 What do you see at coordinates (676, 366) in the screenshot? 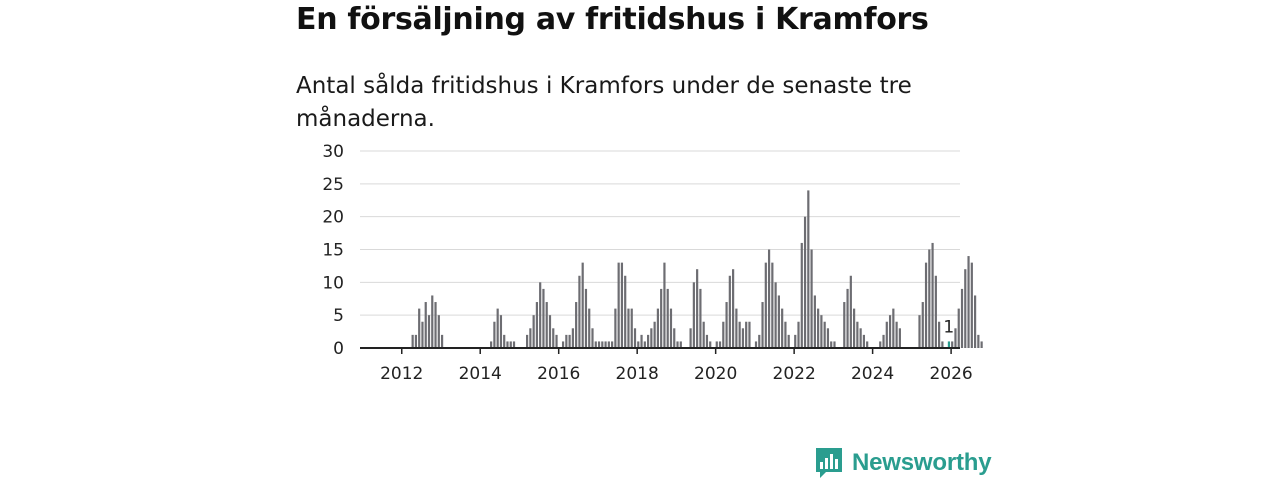
I see `x-axis-ticks: 2012 2014 2016 2018 2020 2022 2024 2026` at bounding box center [676, 366].